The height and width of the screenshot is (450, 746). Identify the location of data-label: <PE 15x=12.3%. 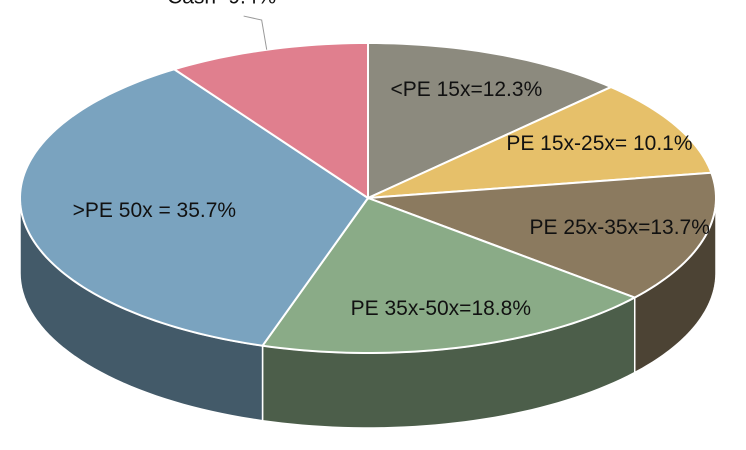
(466, 89).